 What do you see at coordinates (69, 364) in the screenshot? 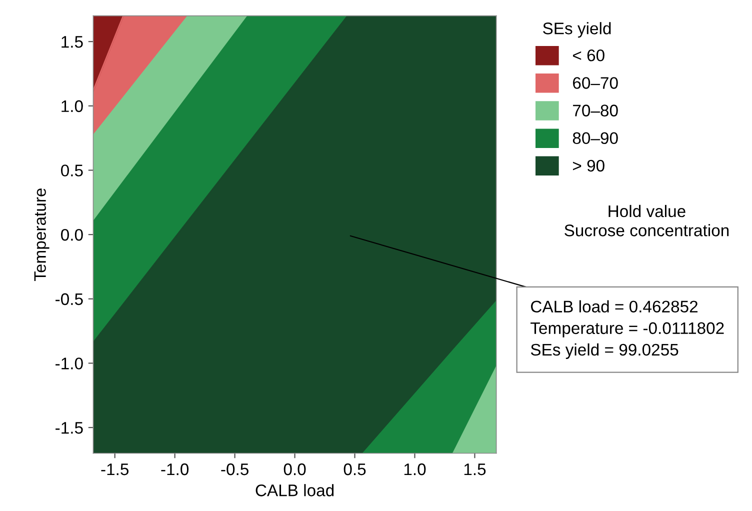
I see `y-tick-label: -1.0` at bounding box center [69, 364].